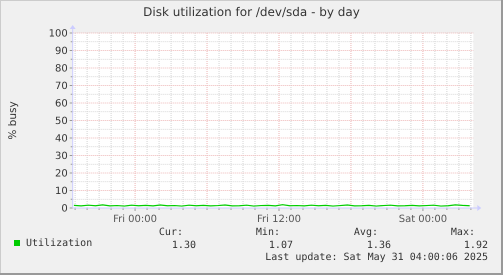 This screenshot has height=275, width=503. I want to click on x-tick-label: Fri 00:00, so click(135, 219).